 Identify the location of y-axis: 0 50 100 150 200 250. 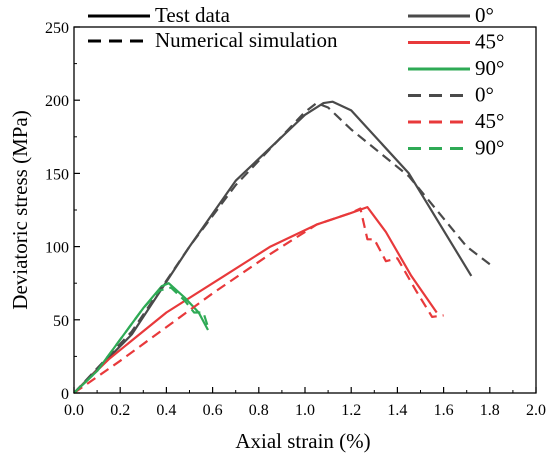
(62, 211).